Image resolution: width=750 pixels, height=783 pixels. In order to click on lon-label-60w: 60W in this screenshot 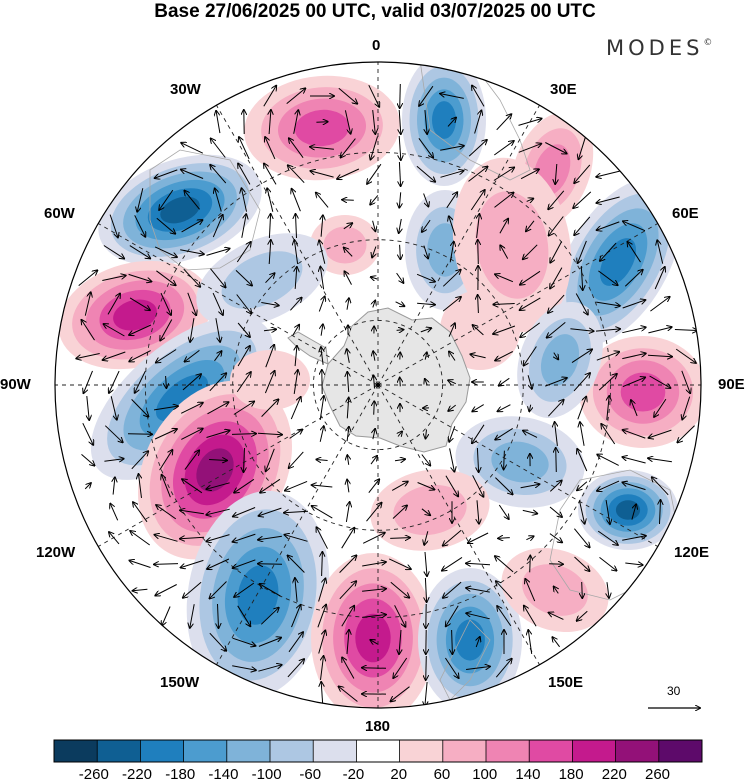, I will do `click(59, 213)`.